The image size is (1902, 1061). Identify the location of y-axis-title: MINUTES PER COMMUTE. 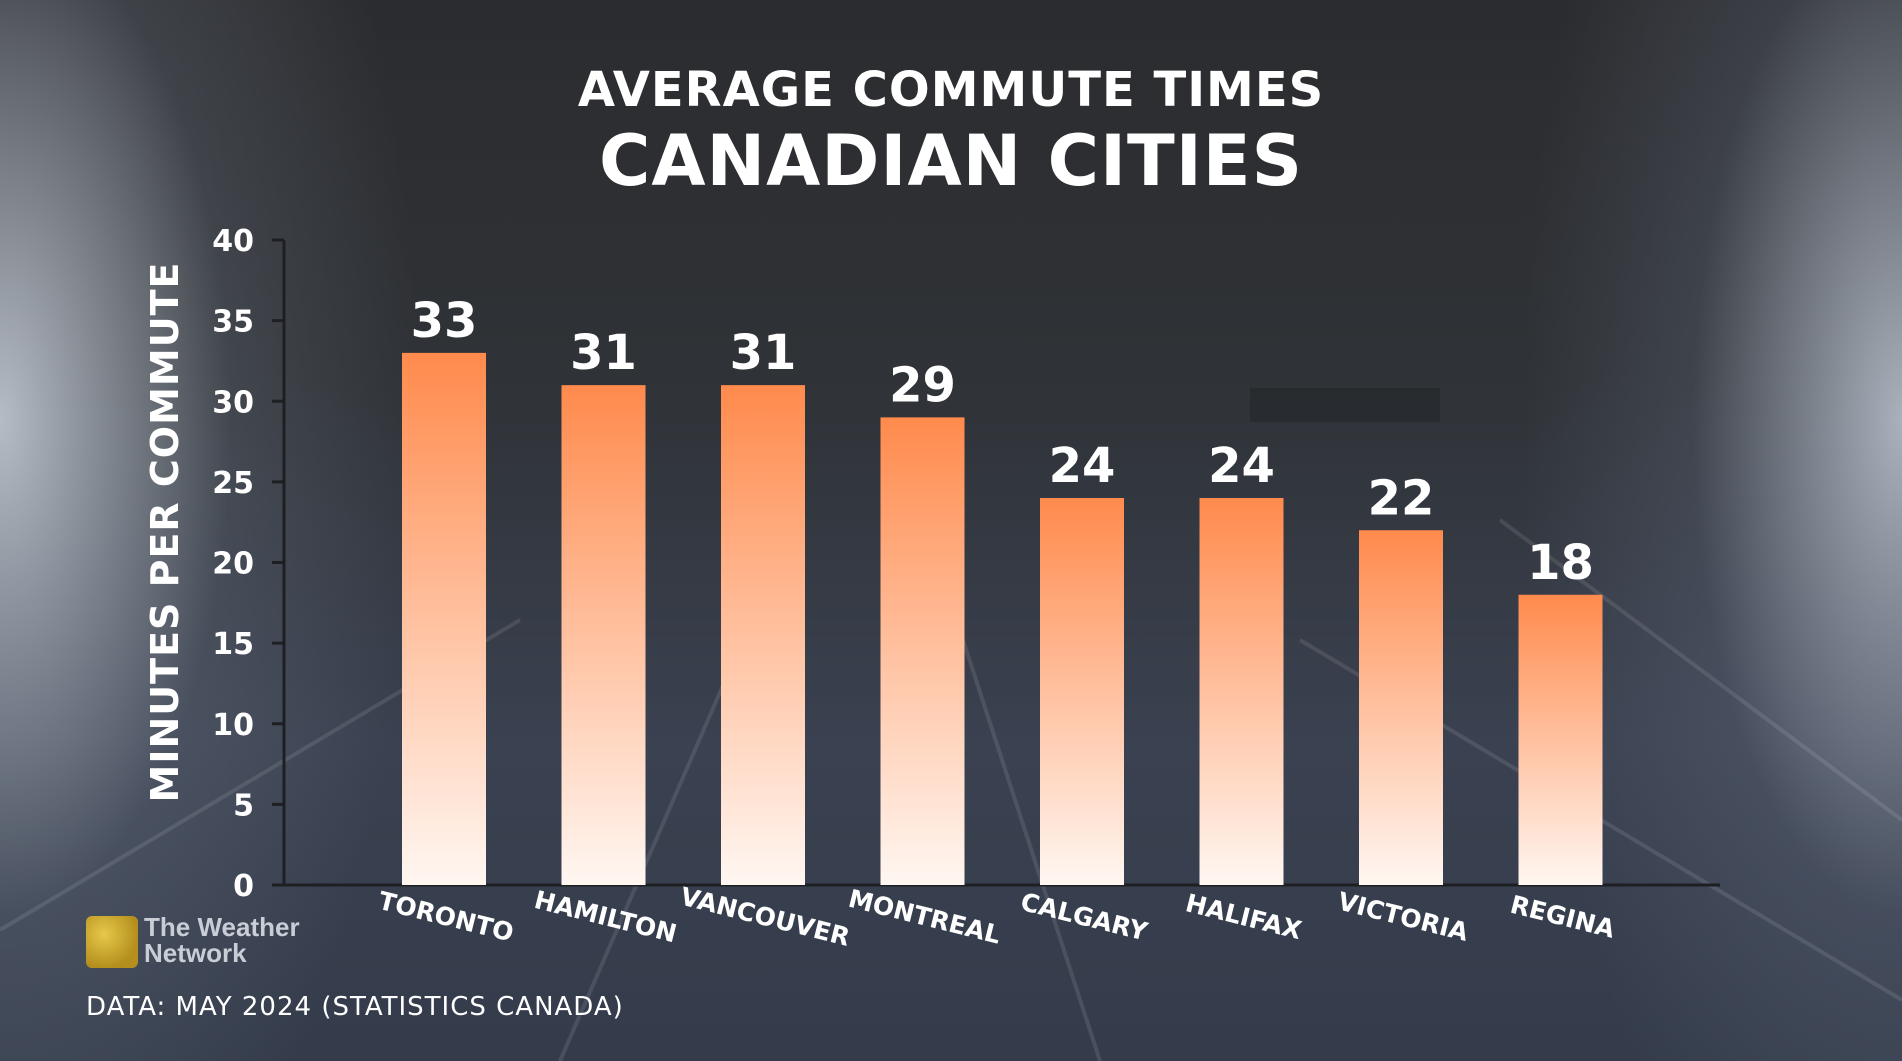
(165, 532).